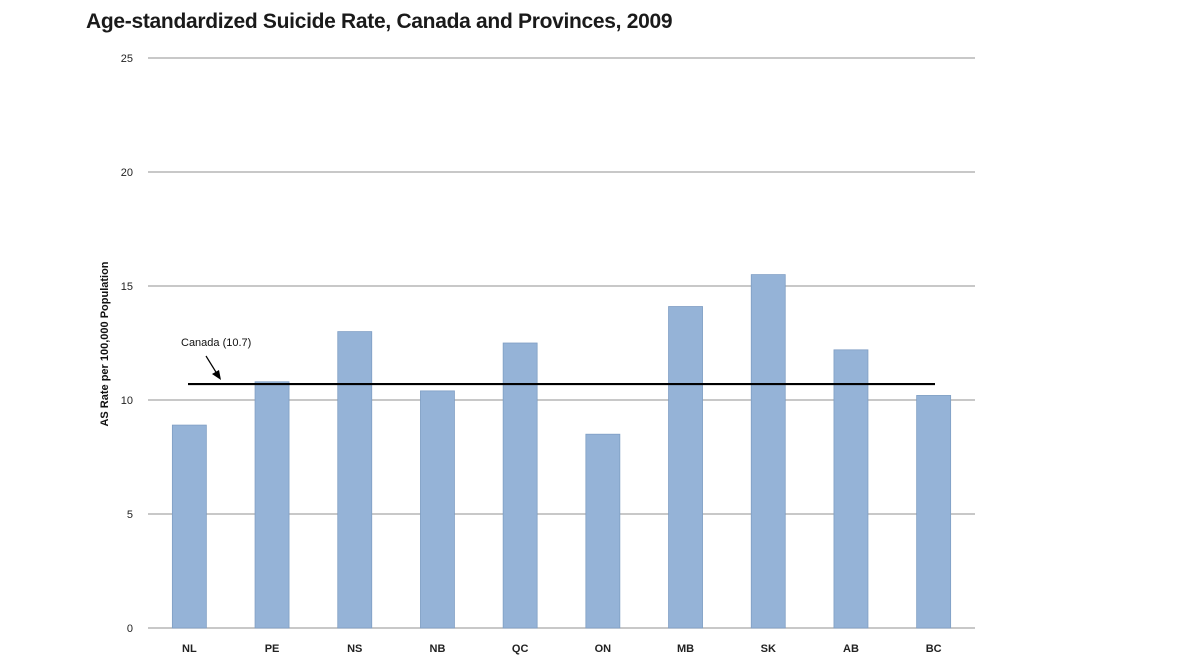 Image resolution: width=1180 pixels, height=663 pixels. What do you see at coordinates (130, 515) in the screenshot?
I see `y-tick-label: 5` at bounding box center [130, 515].